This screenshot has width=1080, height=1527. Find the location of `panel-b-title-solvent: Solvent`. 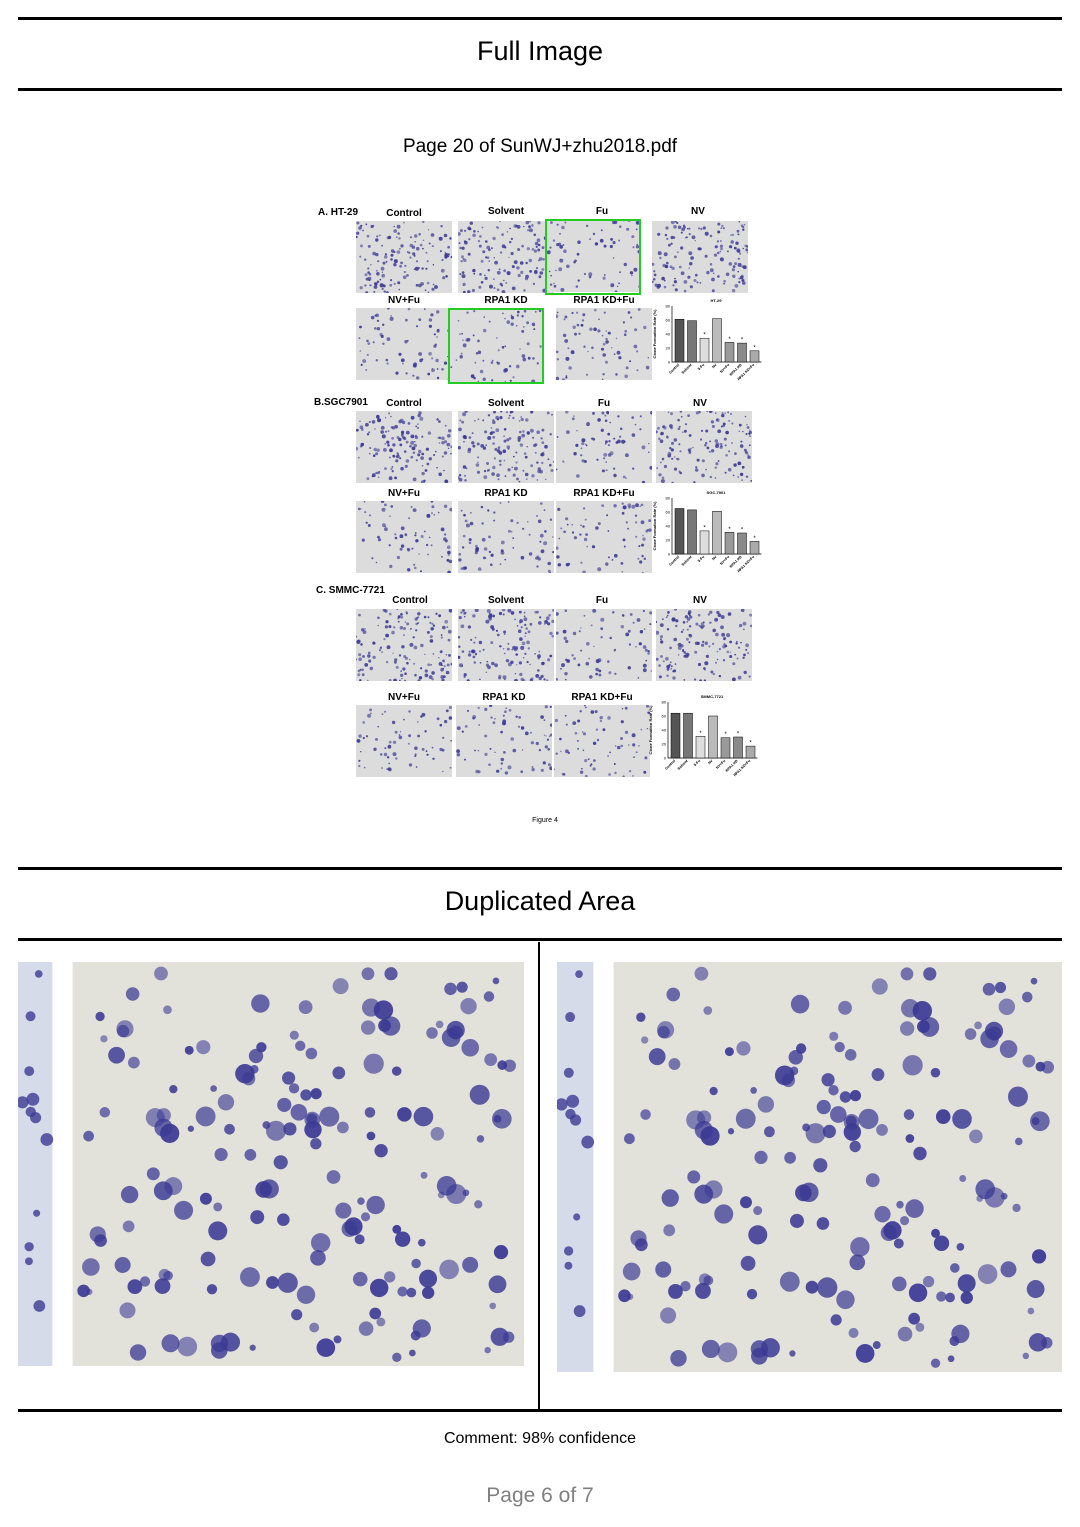

panel-b-title-solvent: Solvent is located at coordinates (506, 403).